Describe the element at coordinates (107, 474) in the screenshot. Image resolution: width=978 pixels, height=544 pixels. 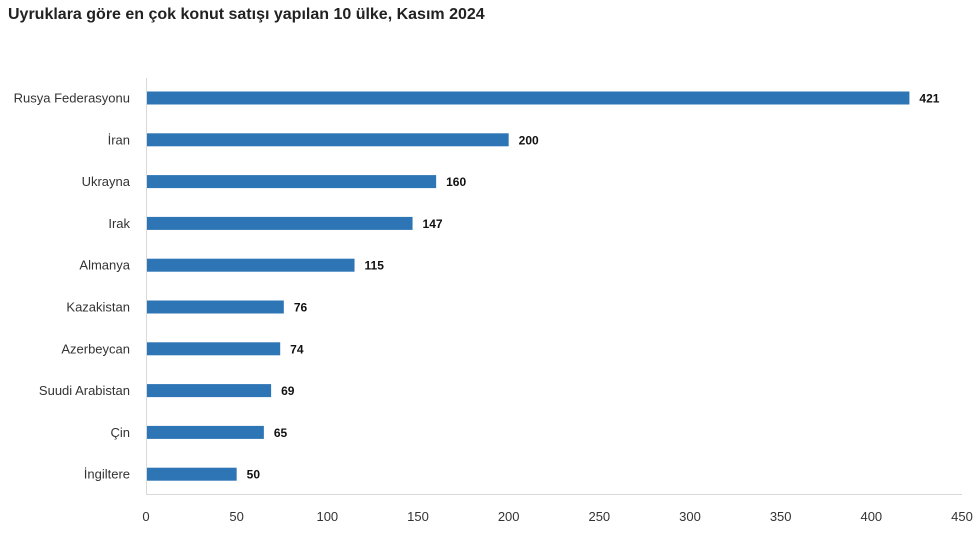
I see `category-label: İngiltere` at that location.